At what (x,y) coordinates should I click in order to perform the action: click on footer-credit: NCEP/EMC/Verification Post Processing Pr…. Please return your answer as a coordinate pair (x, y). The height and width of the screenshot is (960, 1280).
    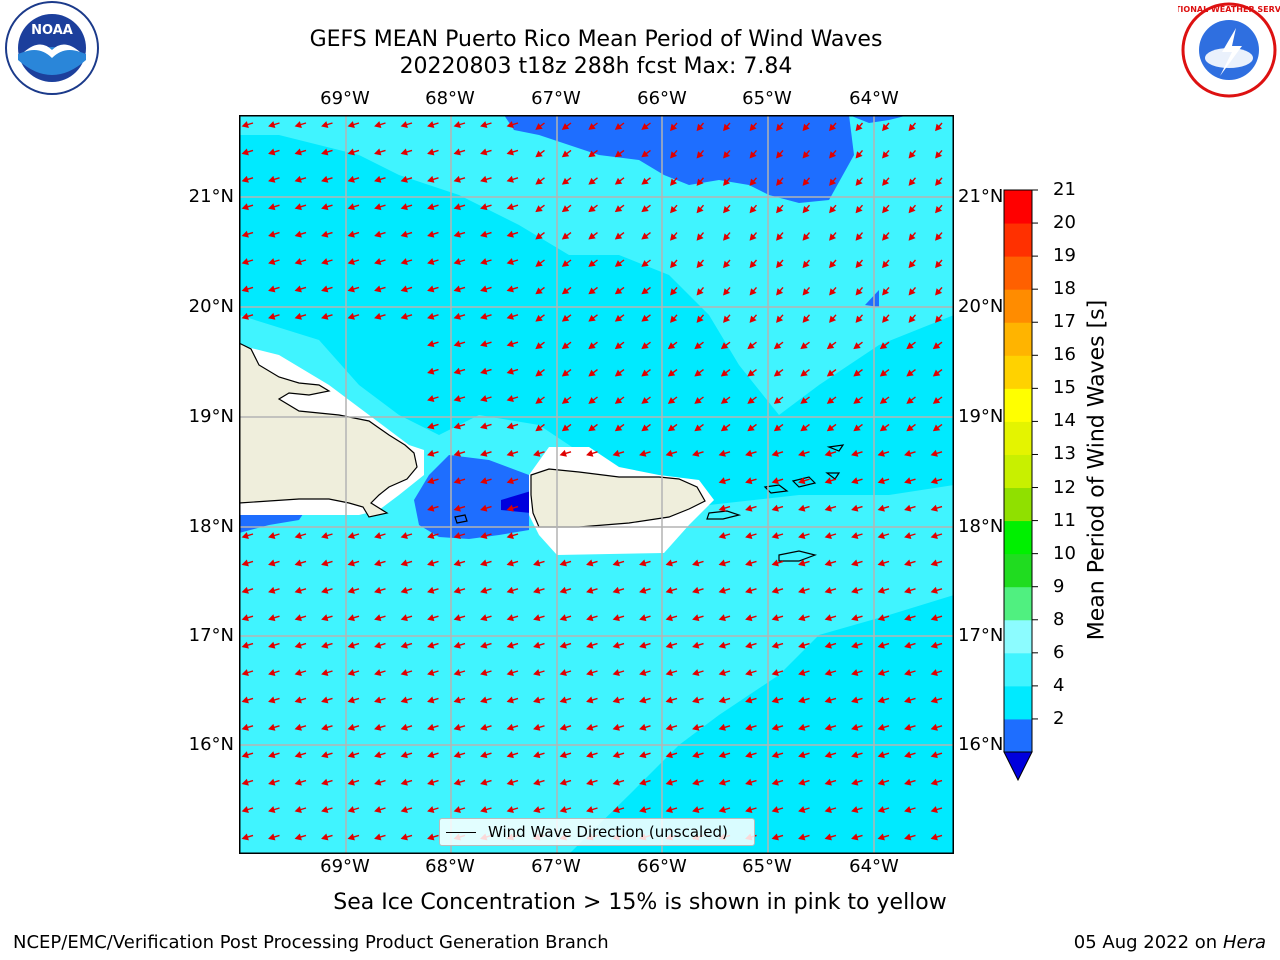
    Looking at the image, I should click on (311, 942).